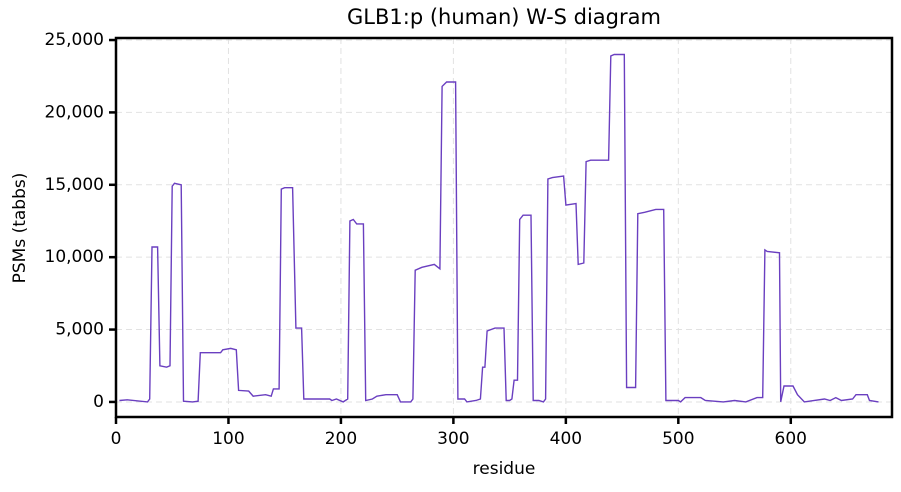  What do you see at coordinates (504, 469) in the screenshot?
I see `x-axis-label: residue` at bounding box center [504, 469].